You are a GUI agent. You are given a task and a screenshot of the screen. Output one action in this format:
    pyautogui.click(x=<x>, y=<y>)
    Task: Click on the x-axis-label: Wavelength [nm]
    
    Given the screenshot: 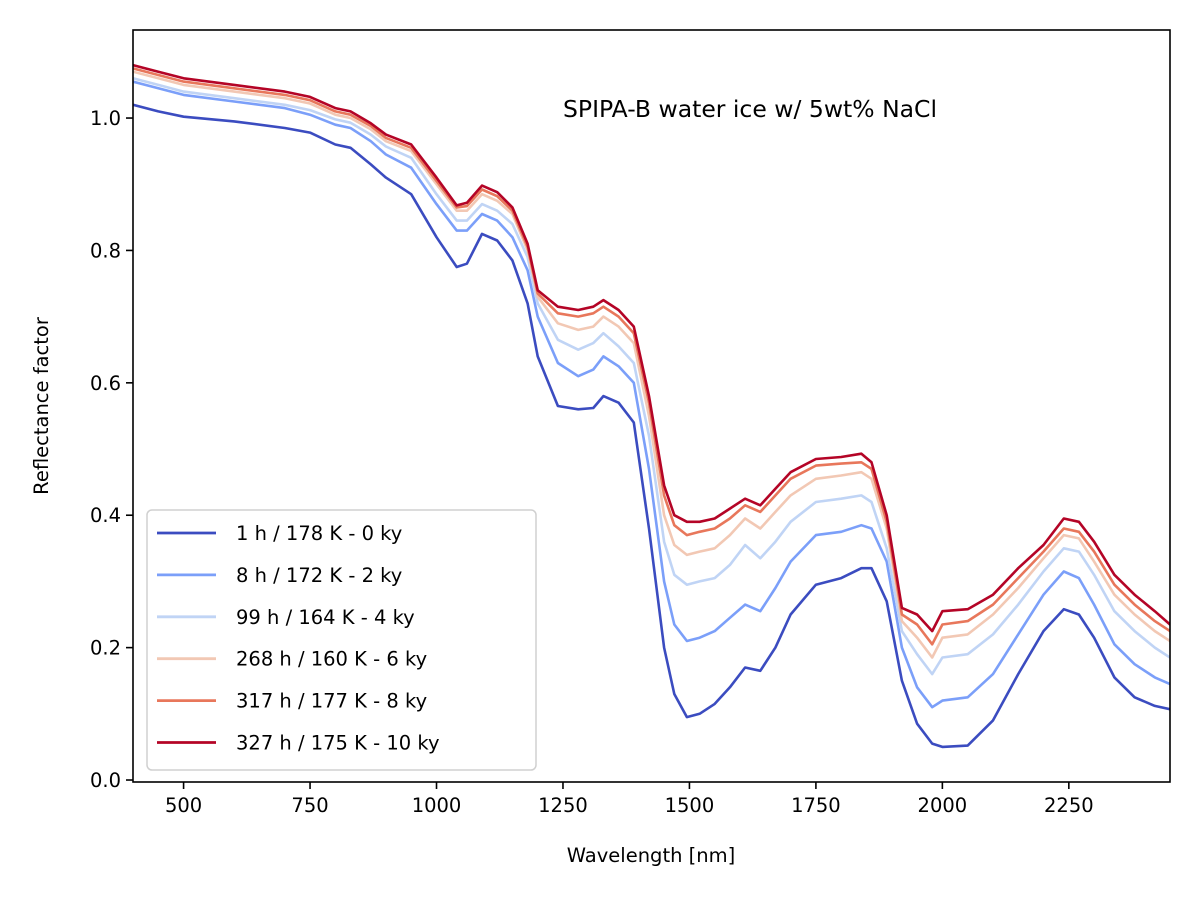 What is the action you would take?
    pyautogui.click(x=651, y=855)
    